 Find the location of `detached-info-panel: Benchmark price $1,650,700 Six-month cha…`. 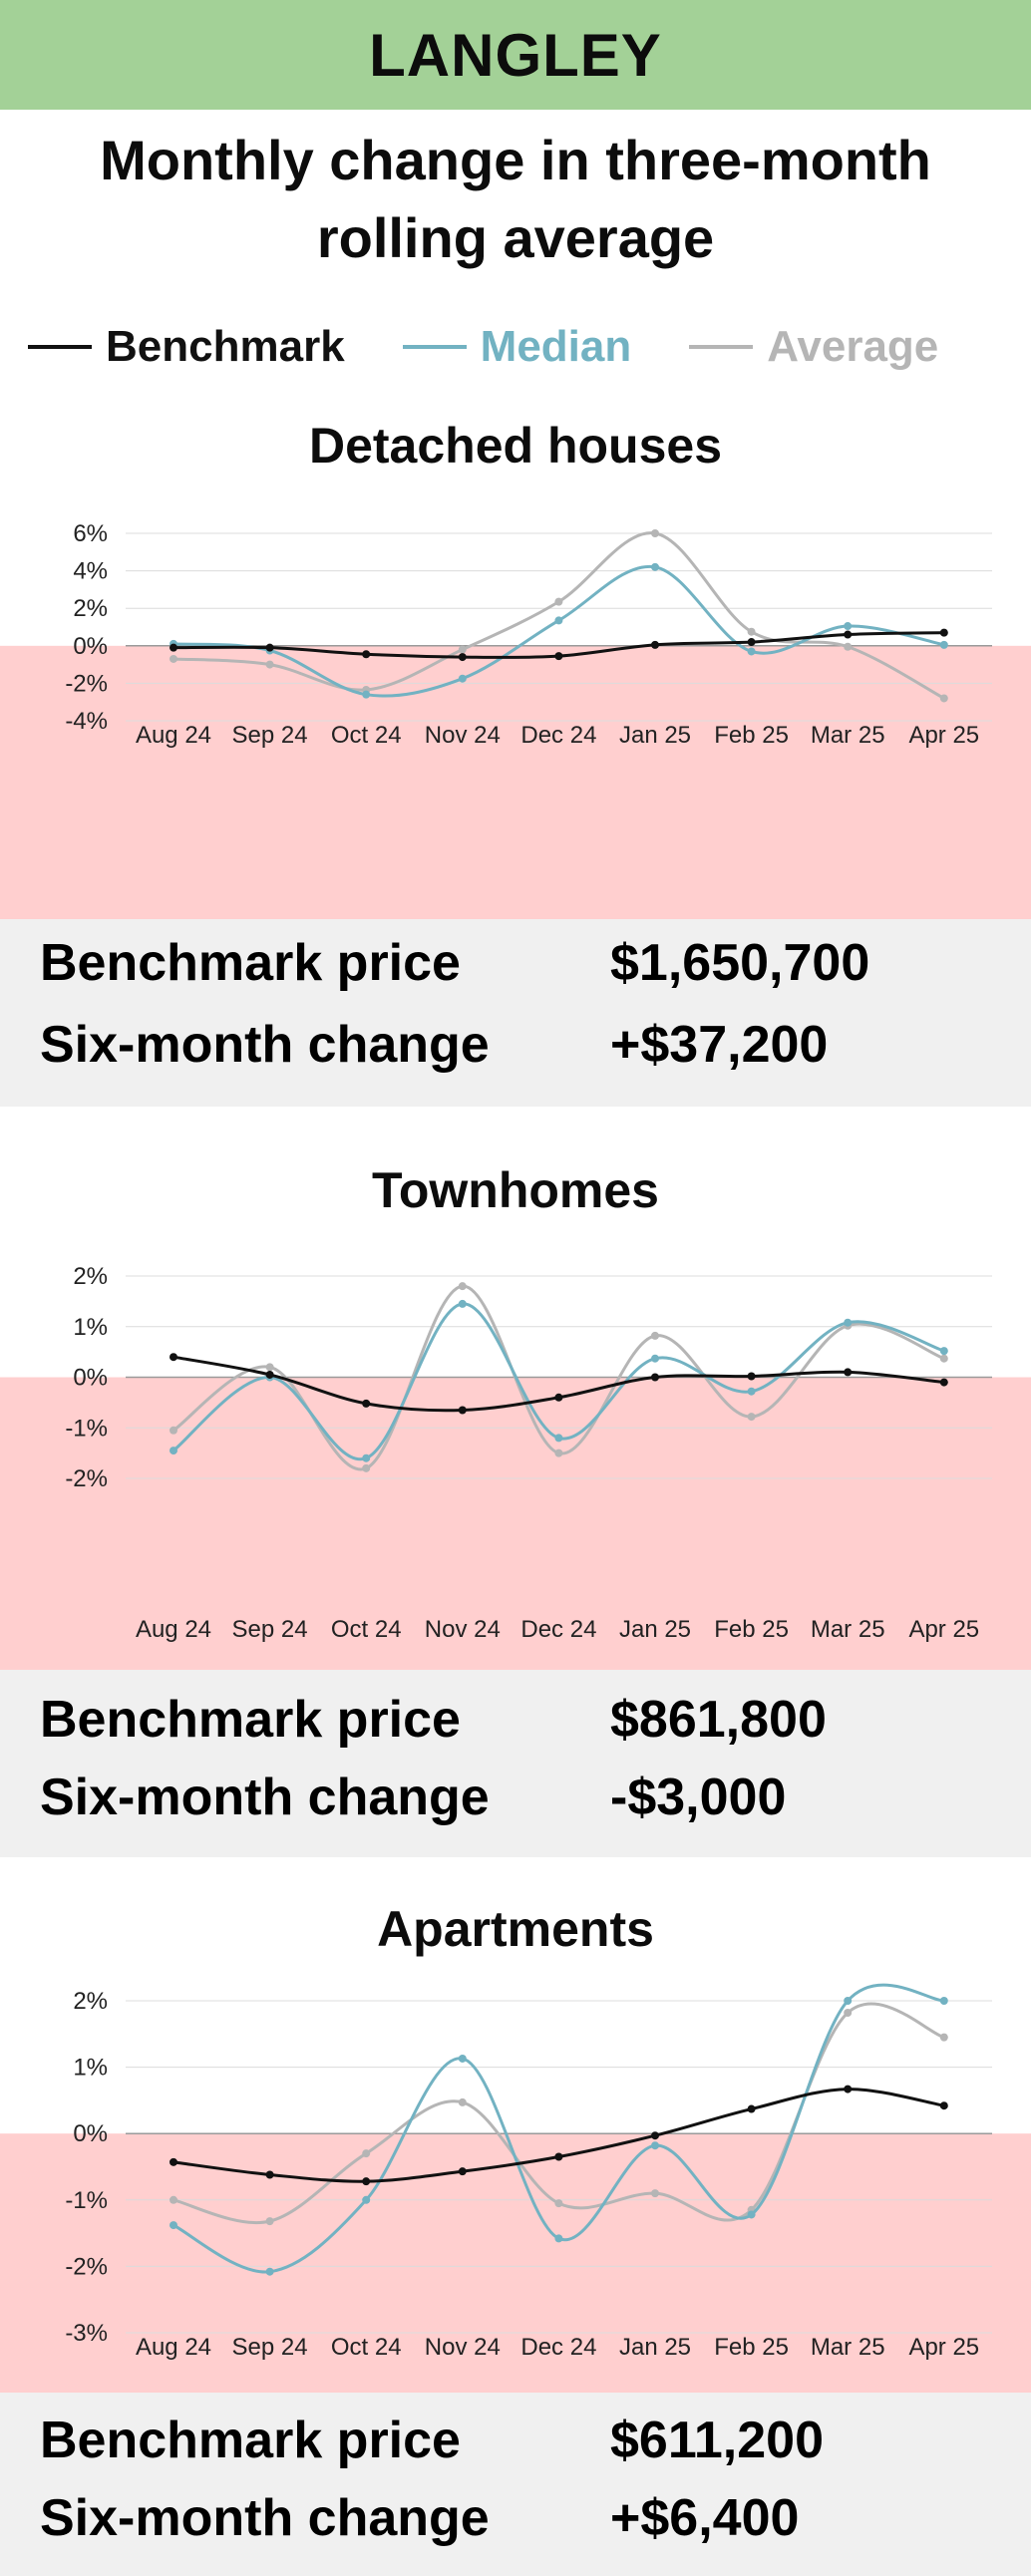

detached-info-panel: Benchmark price $1,650,700 Six-month cha… is located at coordinates (515, 1013).